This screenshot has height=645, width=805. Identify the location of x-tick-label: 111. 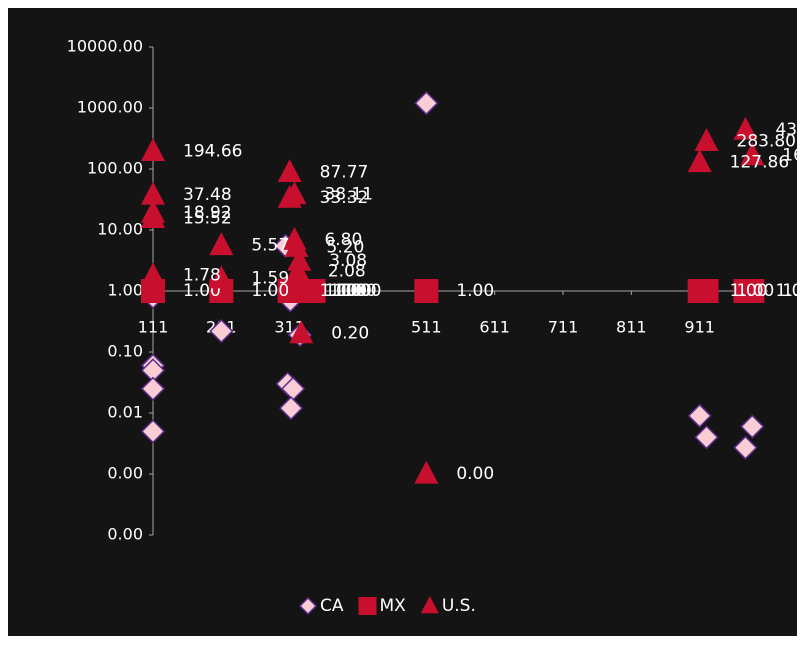
(153, 327).